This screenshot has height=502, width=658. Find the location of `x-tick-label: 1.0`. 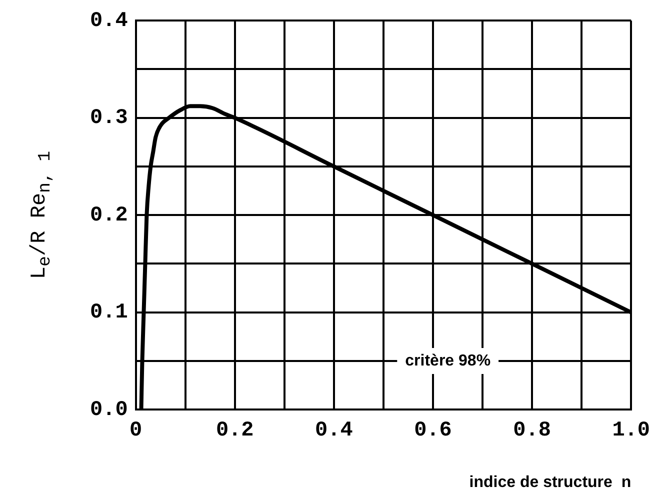

x-tick-label: 1.0 is located at coordinates (631, 430).